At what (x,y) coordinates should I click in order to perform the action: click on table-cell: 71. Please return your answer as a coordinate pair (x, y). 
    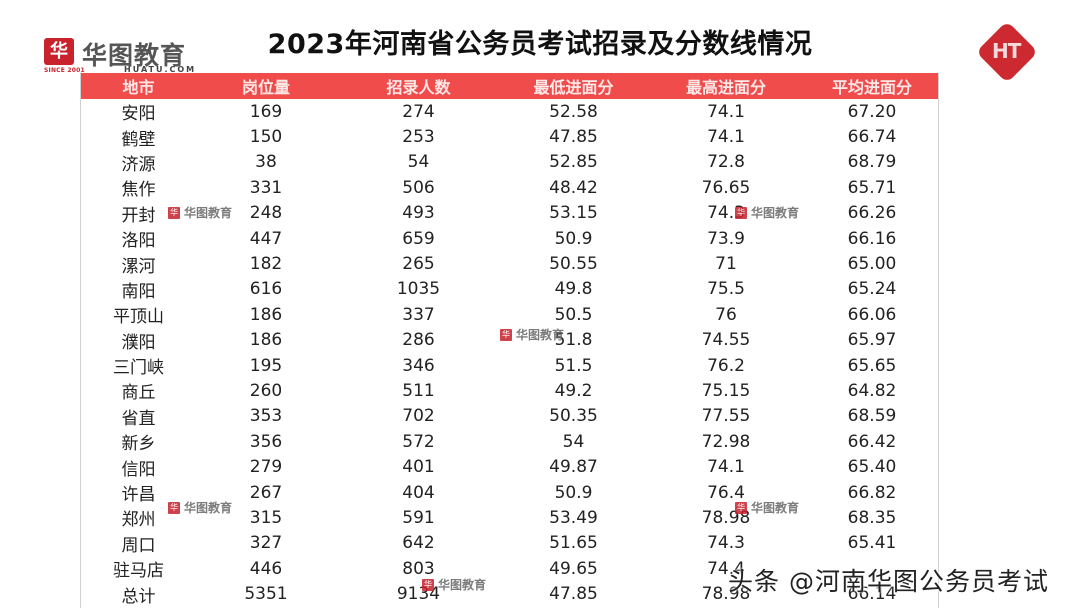
    Looking at the image, I should click on (726, 264).